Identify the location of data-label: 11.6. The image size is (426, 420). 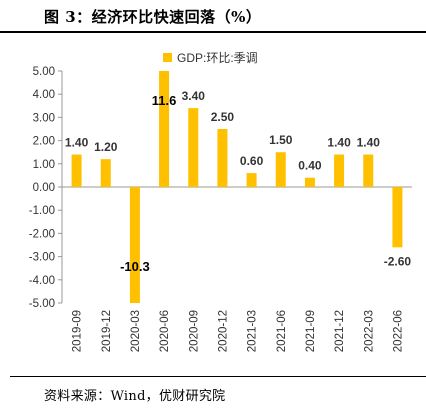
(164, 100).